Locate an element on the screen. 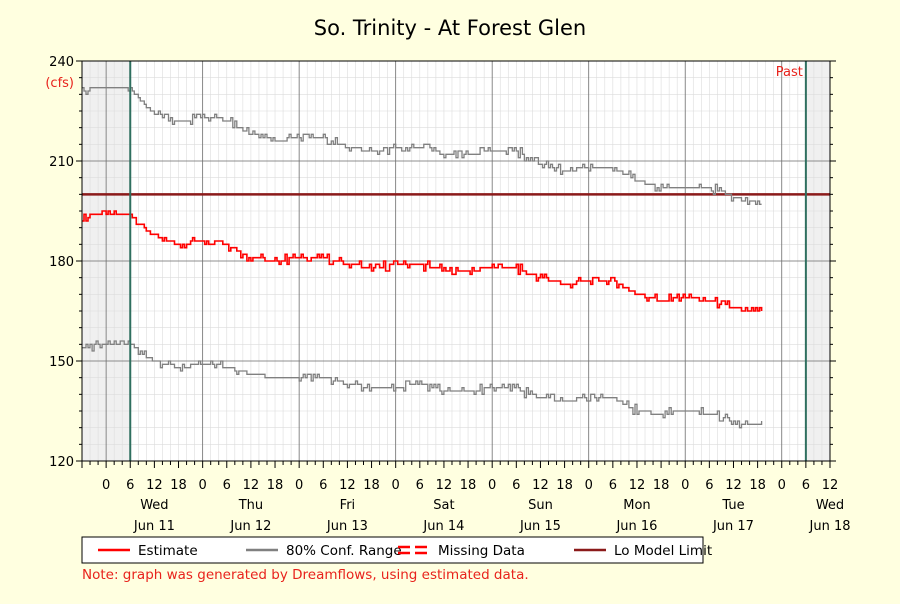 This screenshot has width=900, height=604. legend-label: Lo Model Limit is located at coordinates (663, 551).